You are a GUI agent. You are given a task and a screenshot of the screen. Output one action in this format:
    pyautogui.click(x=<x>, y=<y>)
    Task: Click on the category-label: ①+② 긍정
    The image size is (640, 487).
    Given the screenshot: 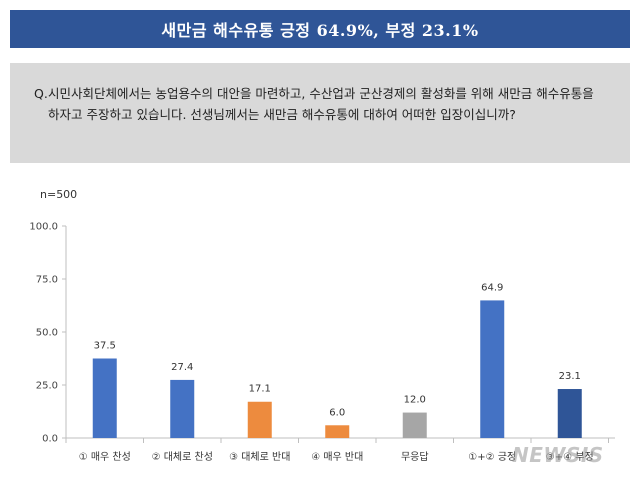 What is the action you would take?
    pyautogui.click(x=492, y=457)
    